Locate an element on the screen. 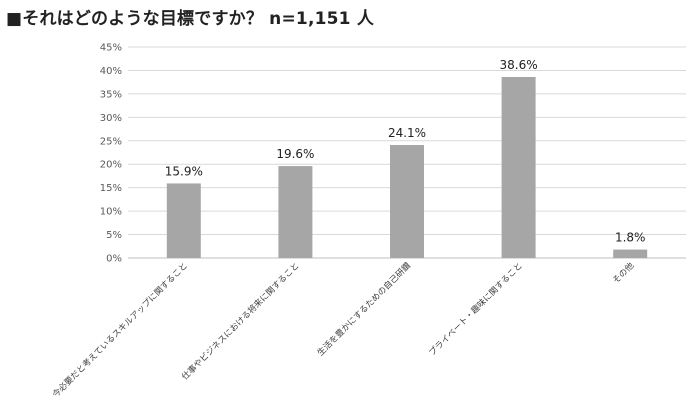 Image resolution: width=695 pixels, height=411 pixels. category-label: 今必要だと考えているスキルアップに関すること is located at coordinates (120, 330).